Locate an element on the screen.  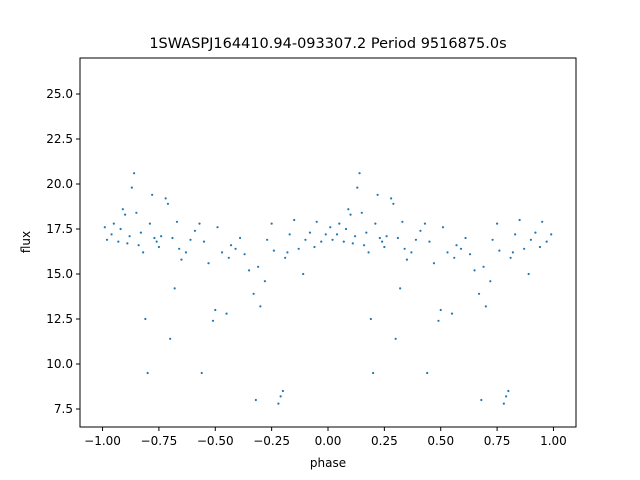
y-tick-label: 25.0 is located at coordinates (59, 94).